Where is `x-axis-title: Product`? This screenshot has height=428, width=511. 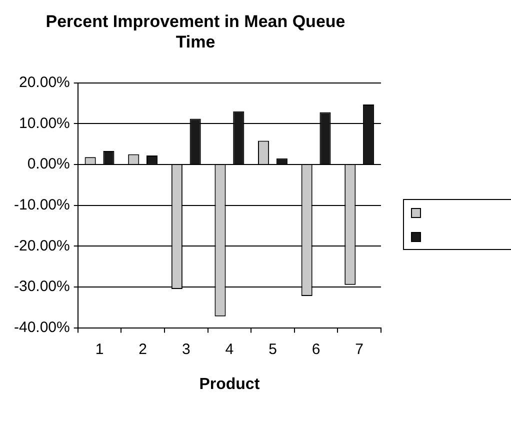 x-axis-title: Product is located at coordinates (229, 384).